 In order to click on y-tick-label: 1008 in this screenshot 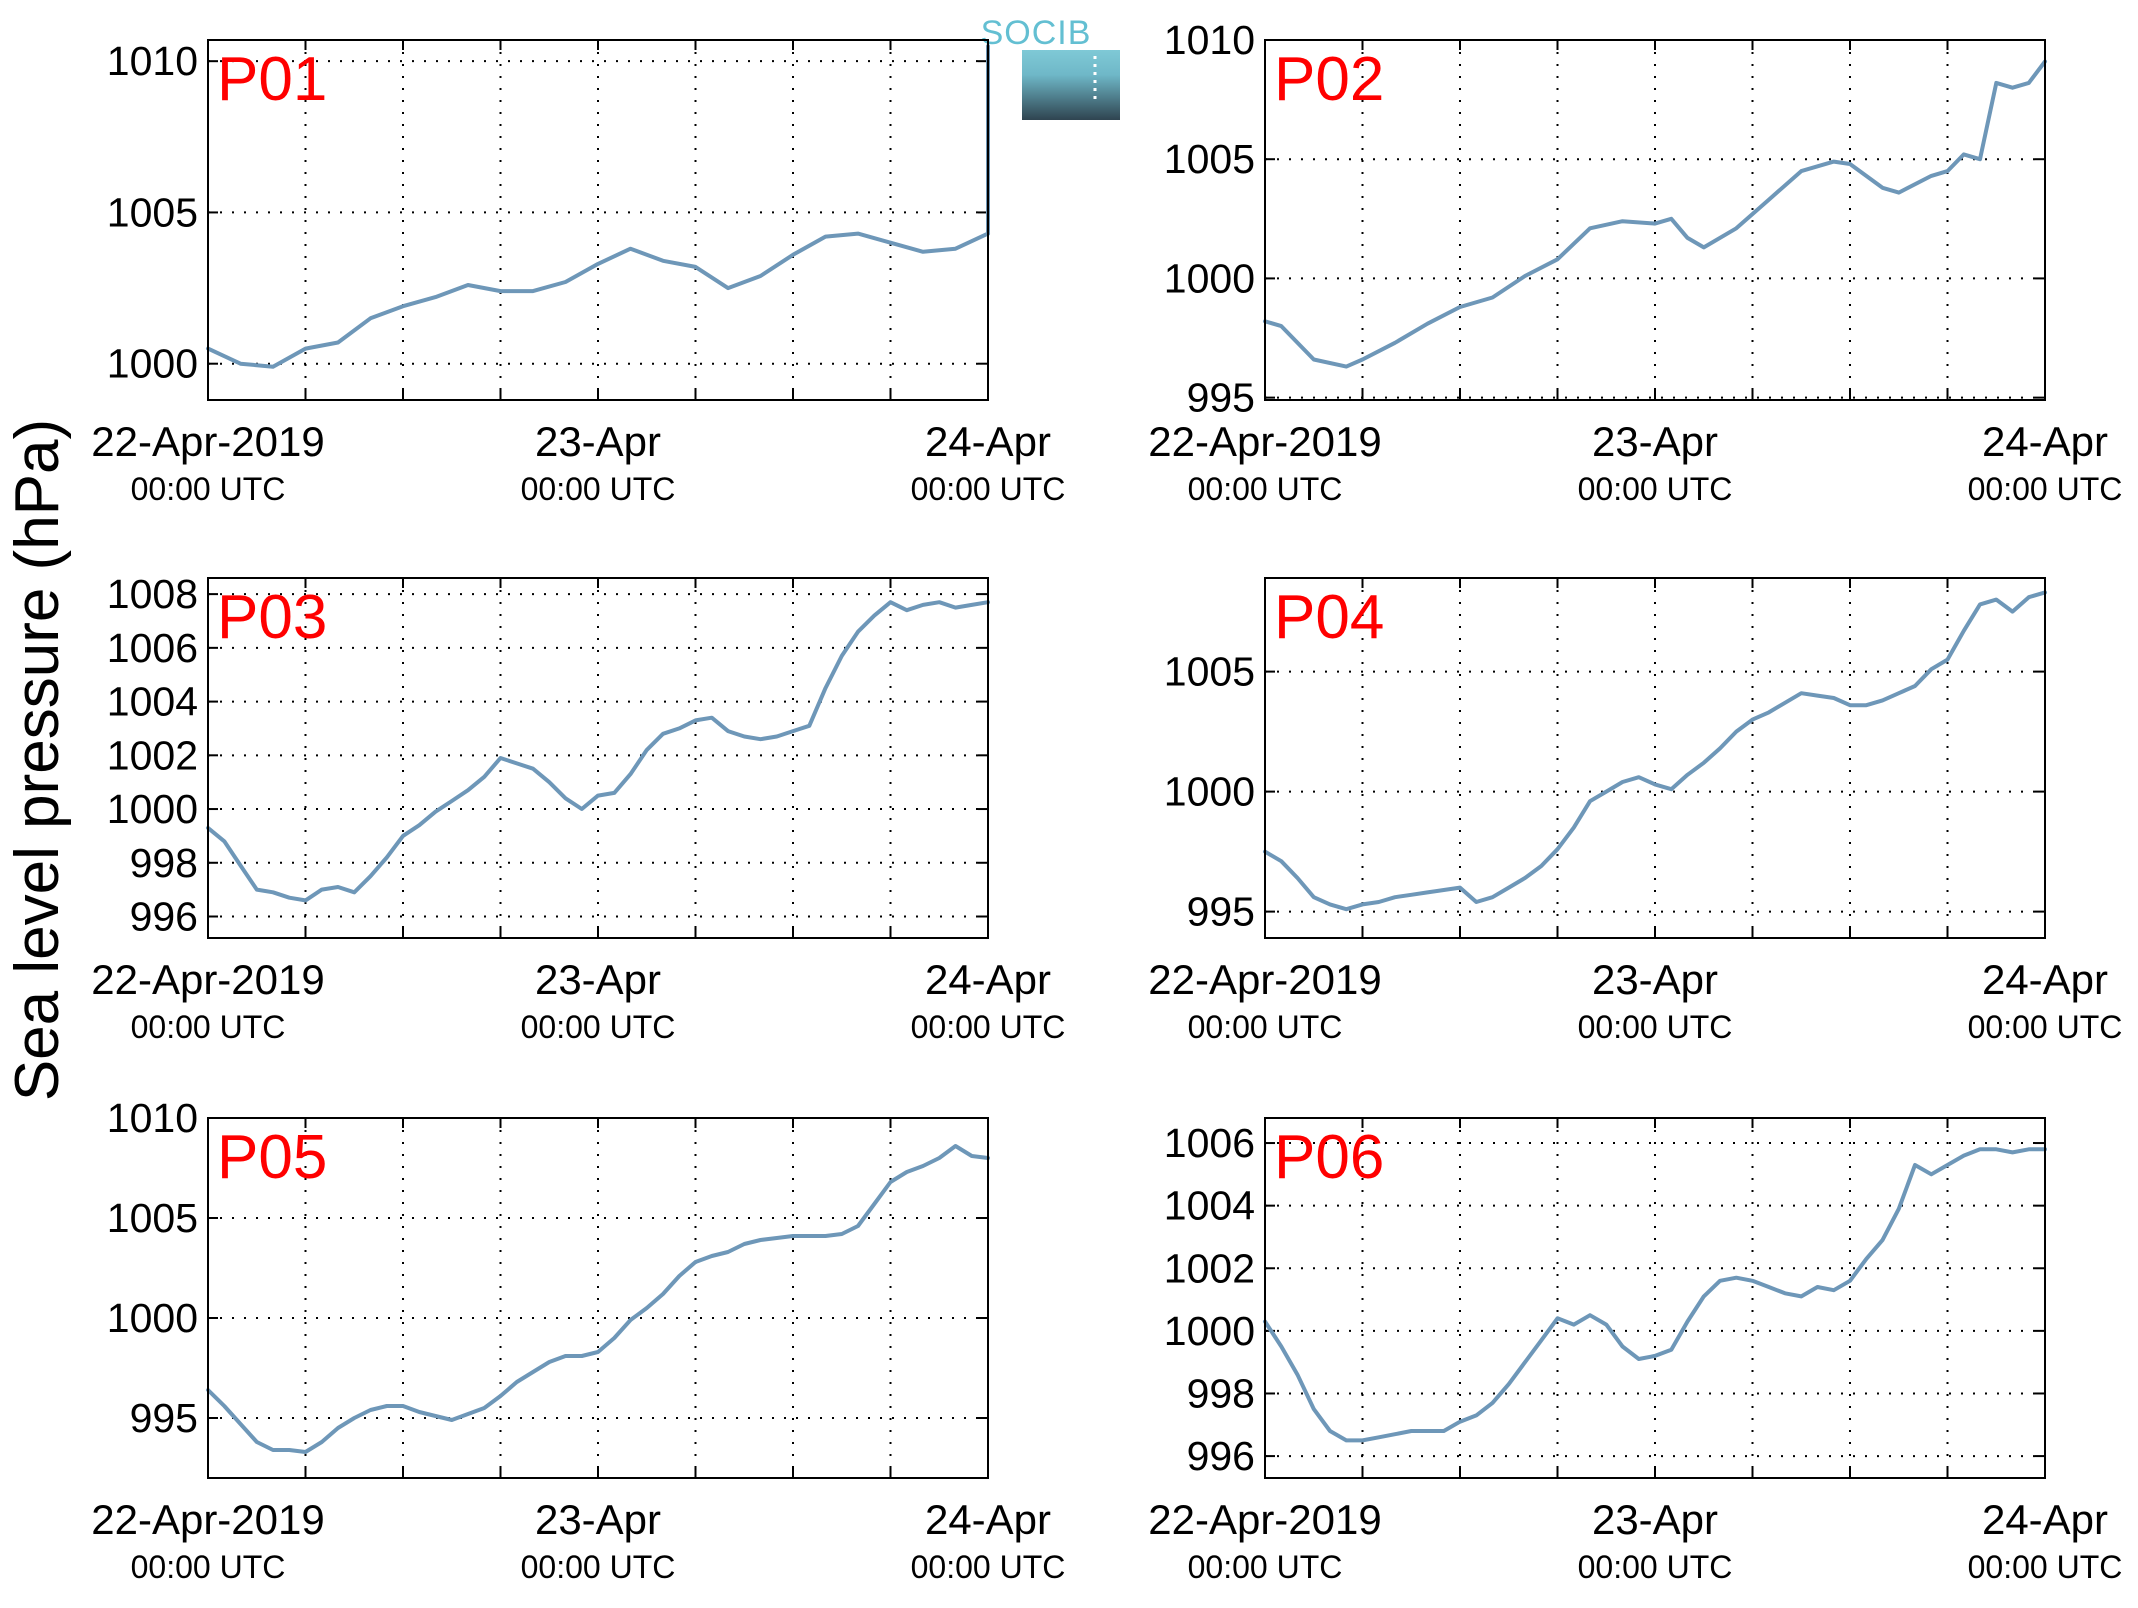, I will do `click(152, 594)`.